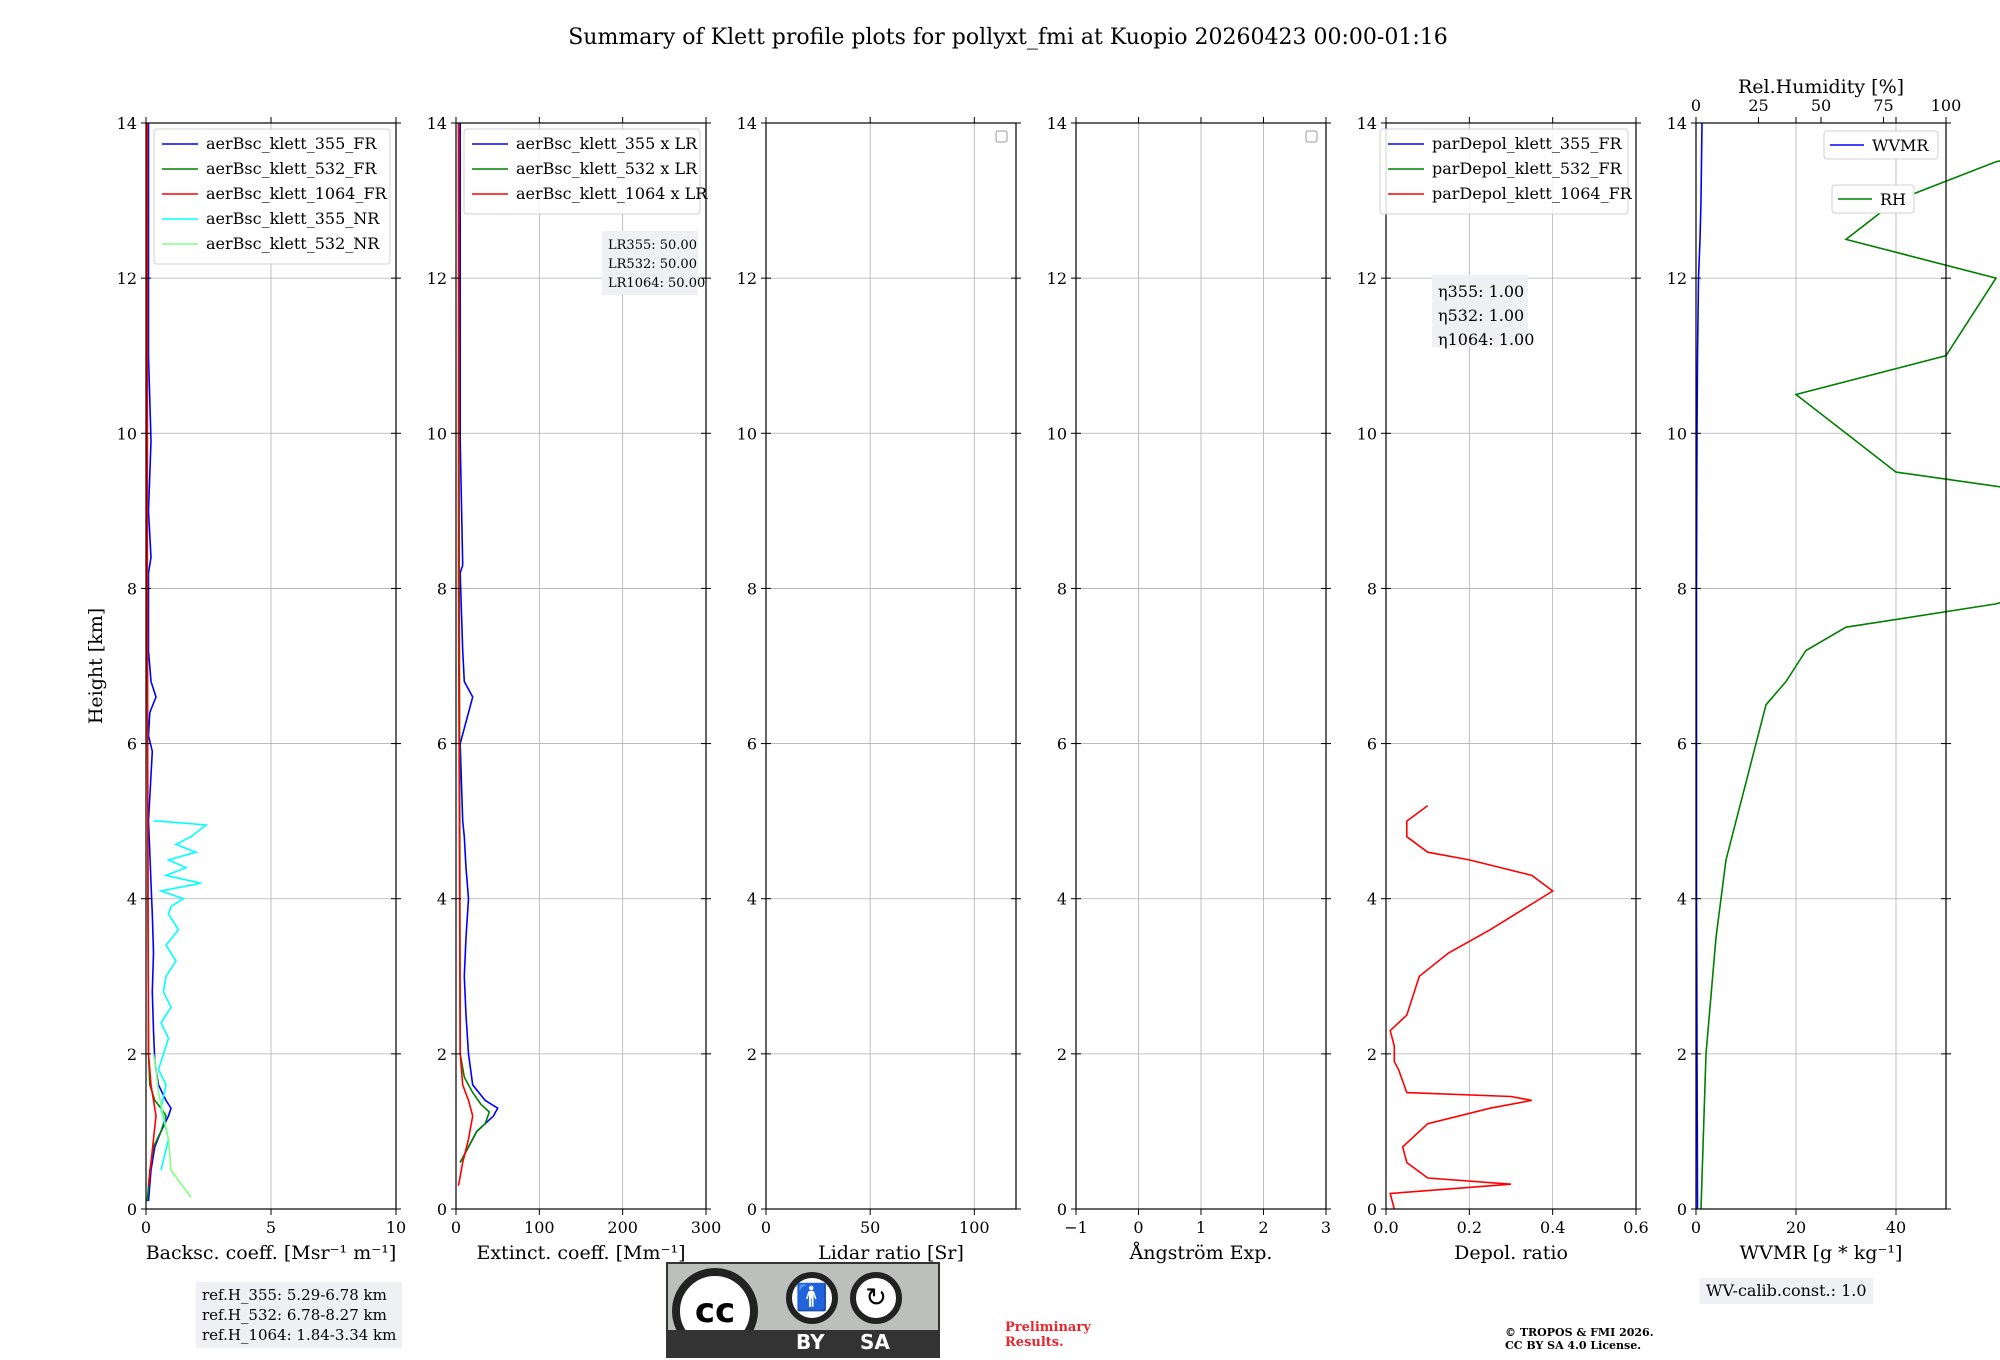 The width and height of the screenshot is (2000, 1360). Describe the element at coordinates (291, 143) in the screenshot. I see `legend-label: aerBsc_klett_355_FR` at that location.